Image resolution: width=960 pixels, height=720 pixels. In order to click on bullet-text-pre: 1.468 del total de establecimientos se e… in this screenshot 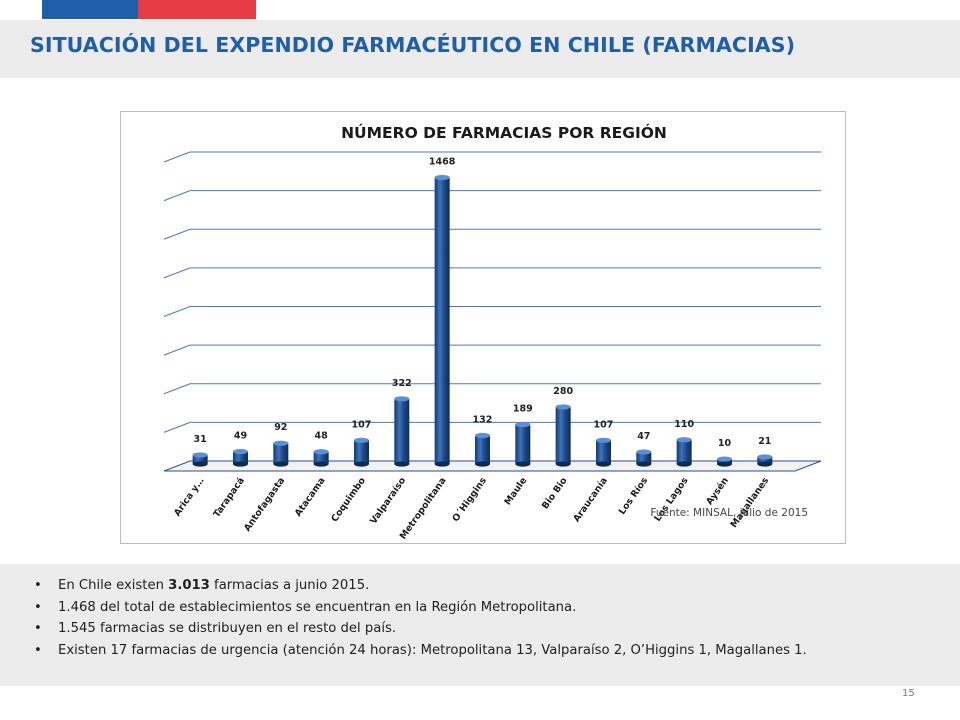, I will do `click(317, 607)`.